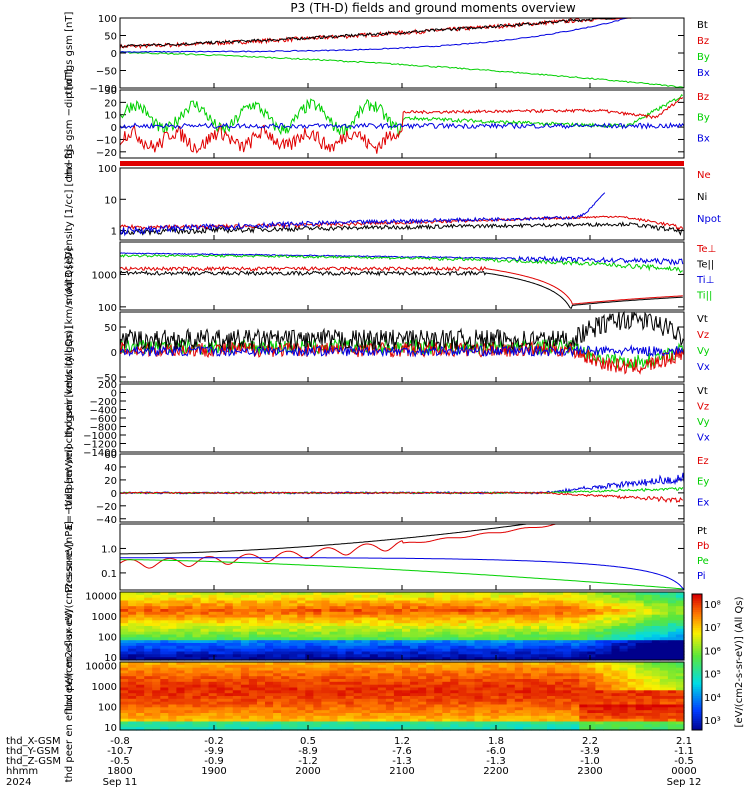 This screenshot has width=750, height=800. I want to click on xaxis-value: -1.2, so click(308, 761).